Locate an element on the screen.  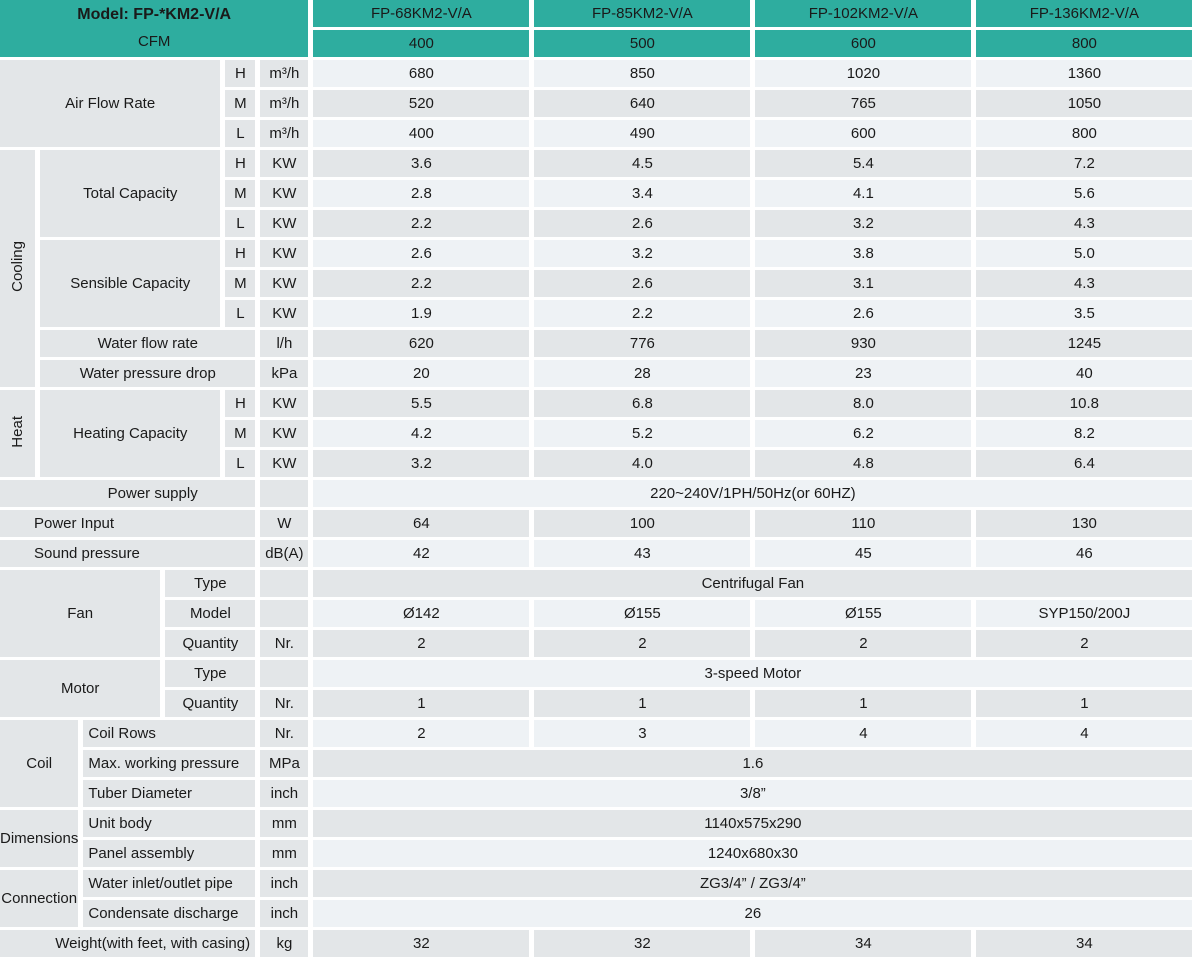
table-row: Water flow rate l/h 620 776 930 1245 is located at coordinates (596, 343).